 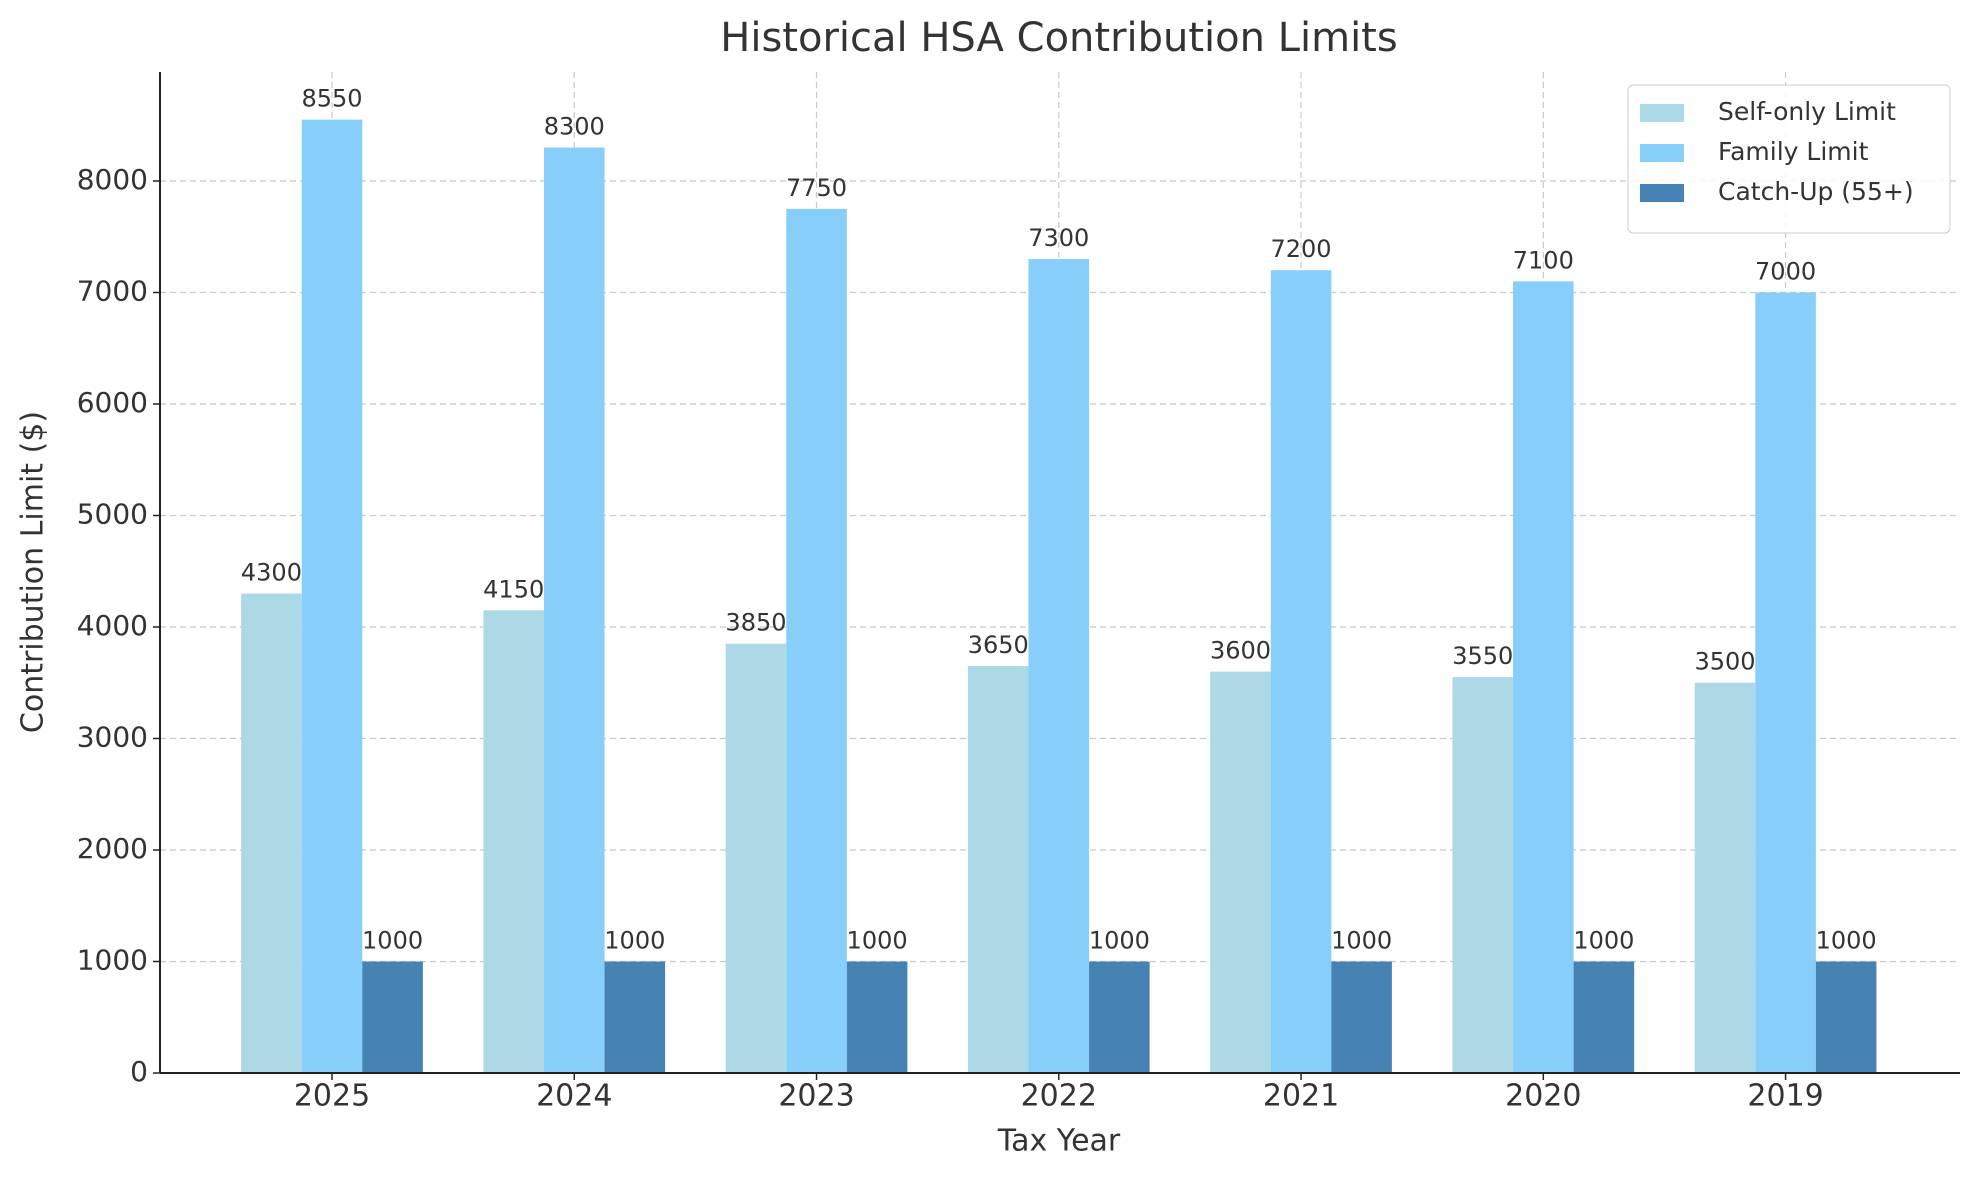 What do you see at coordinates (755, 623) in the screenshot?
I see `value-label: 3850` at bounding box center [755, 623].